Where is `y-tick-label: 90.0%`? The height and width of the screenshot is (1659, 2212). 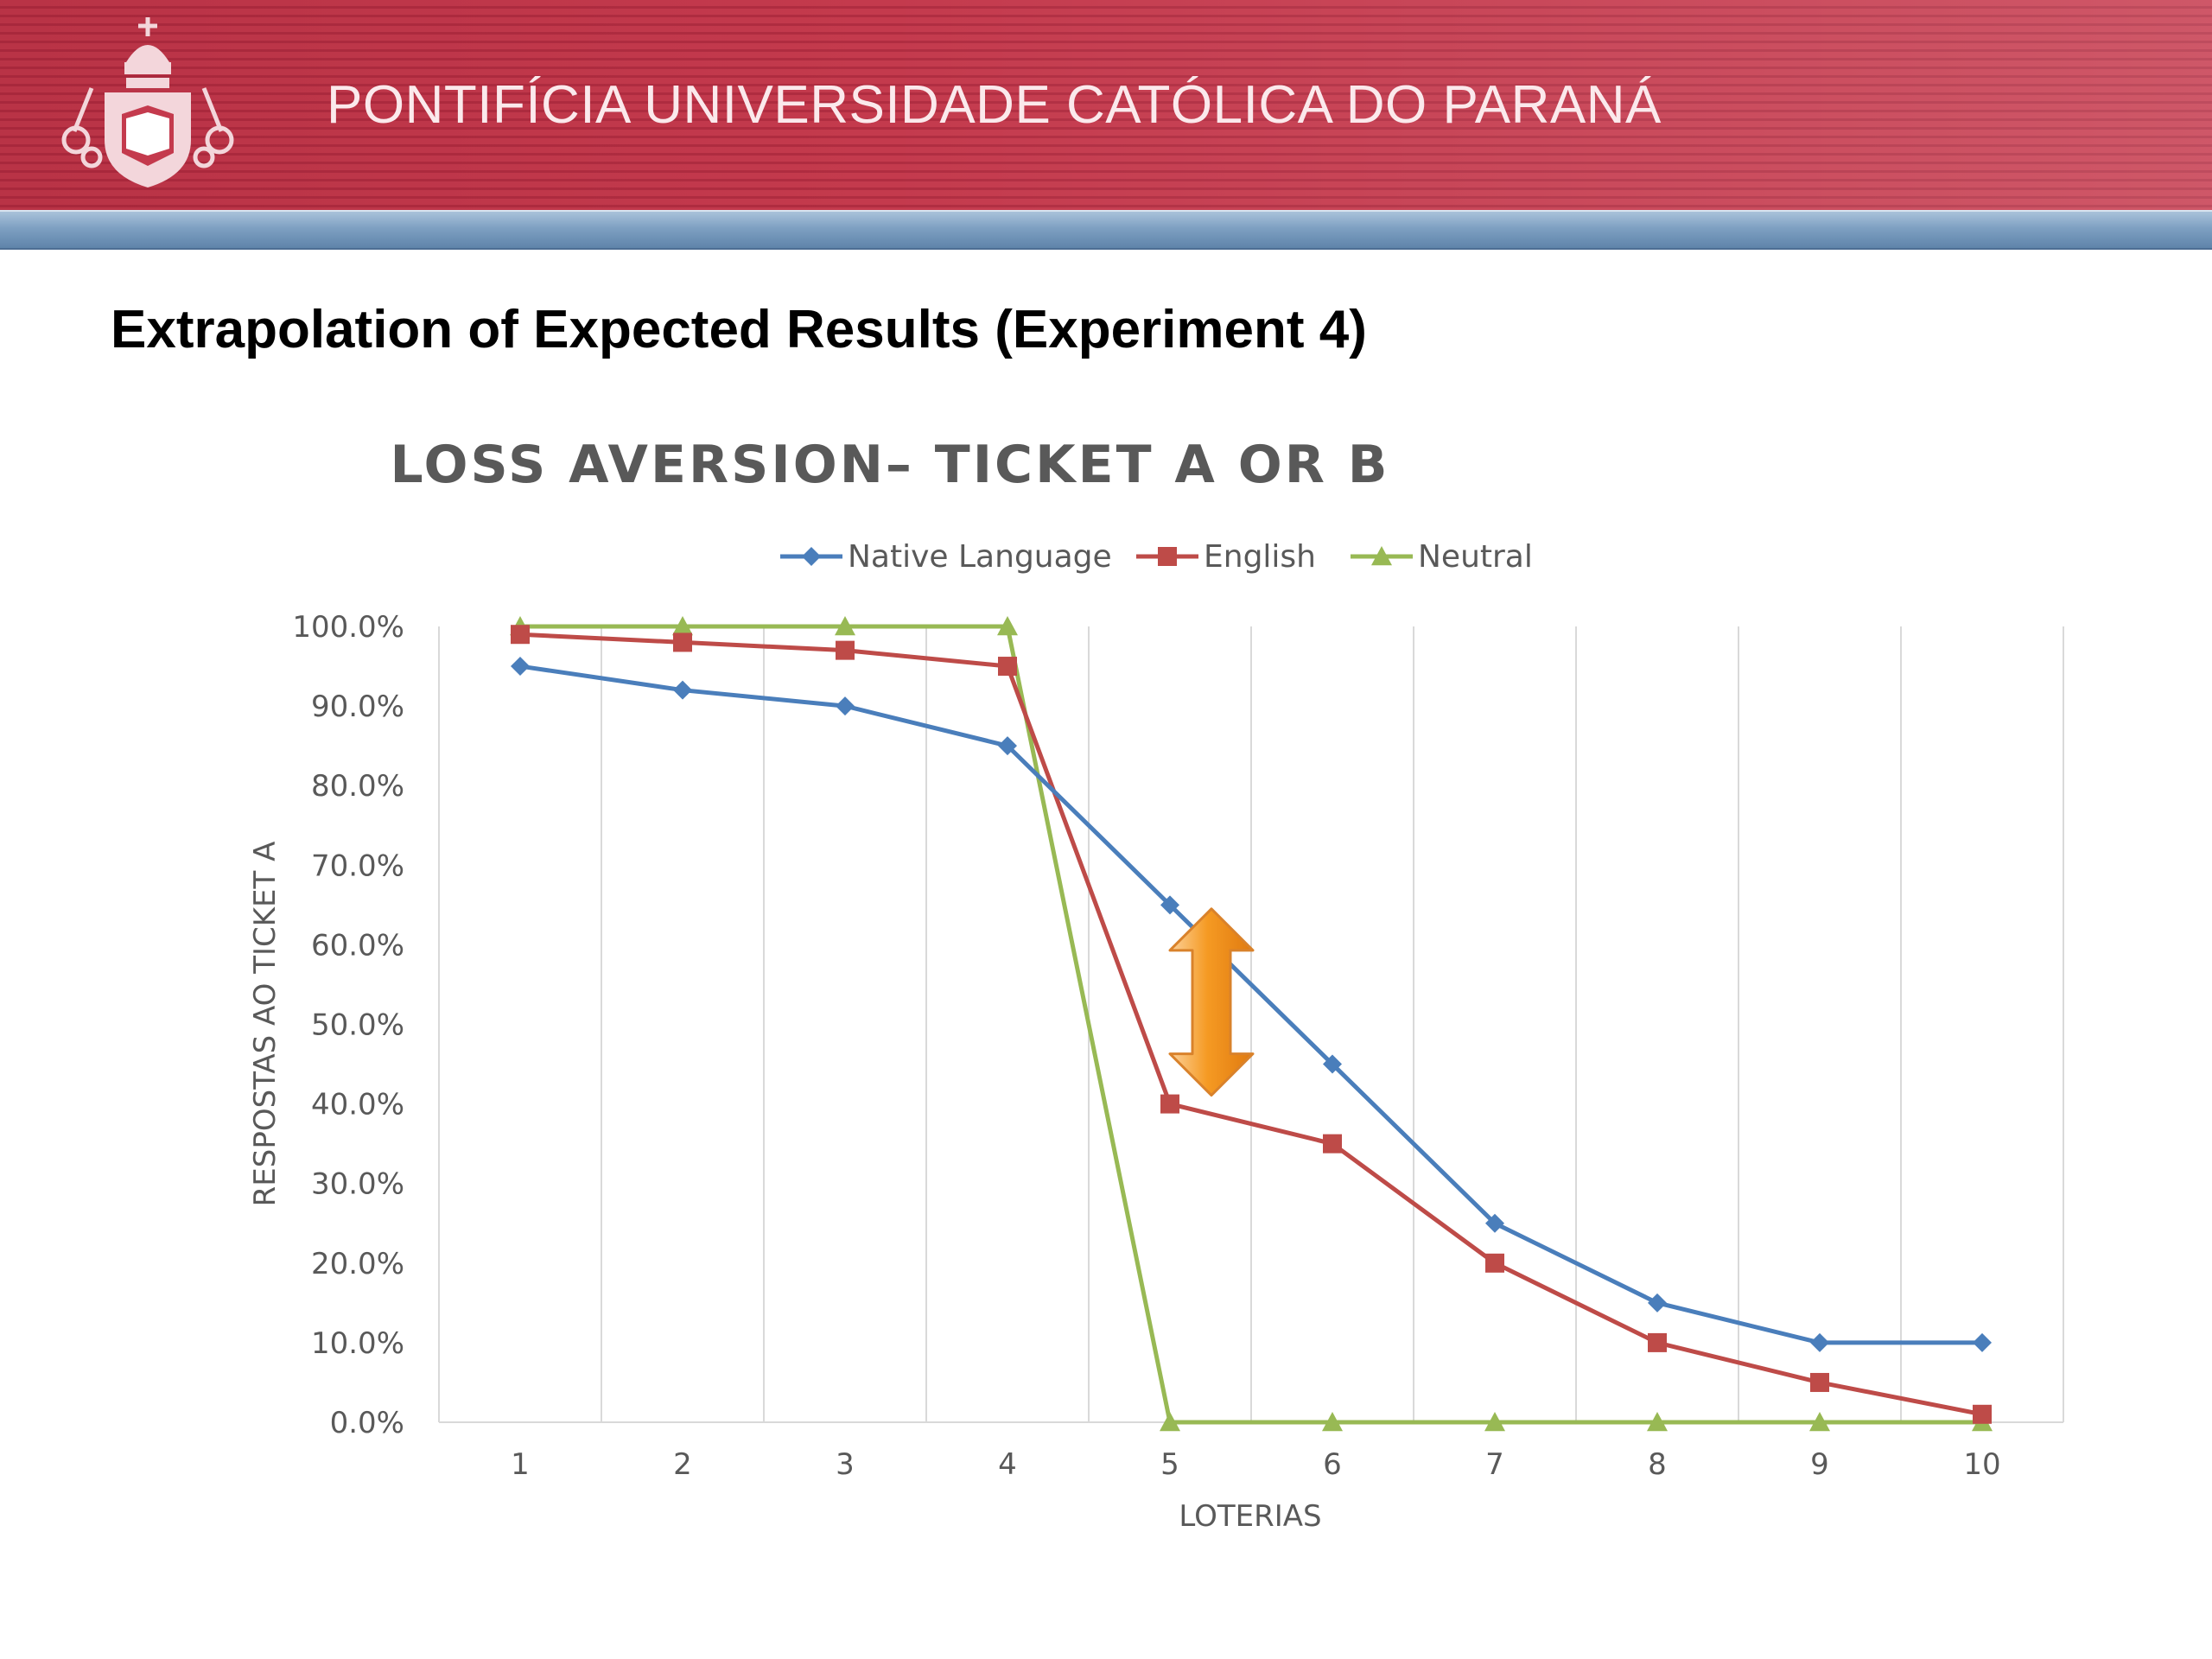 y-tick-label: 90.0% is located at coordinates (357, 707).